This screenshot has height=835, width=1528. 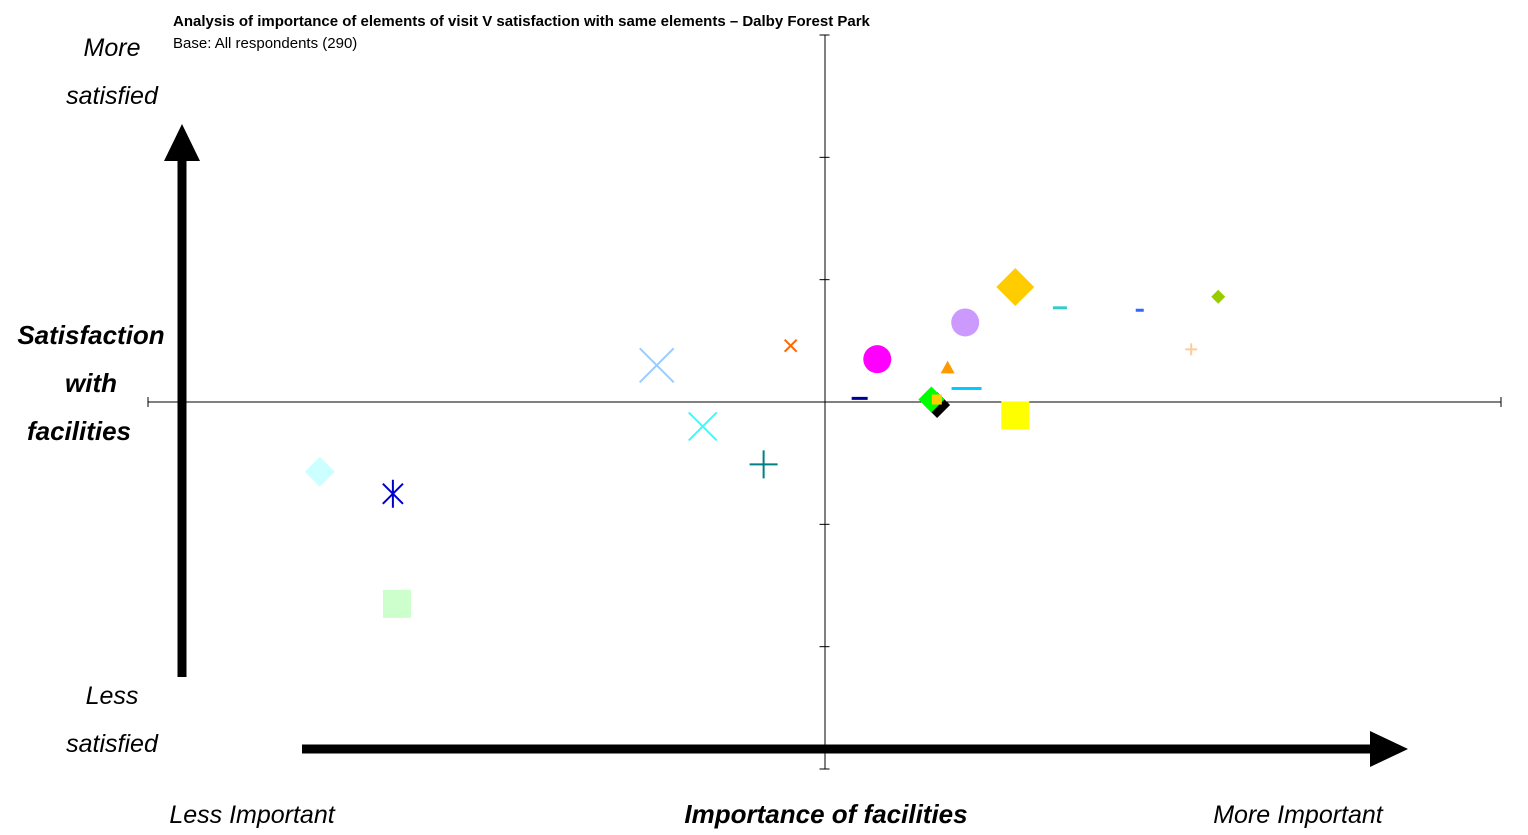 What do you see at coordinates (947, 367) in the screenshot?
I see `data-point-triangle` at bounding box center [947, 367].